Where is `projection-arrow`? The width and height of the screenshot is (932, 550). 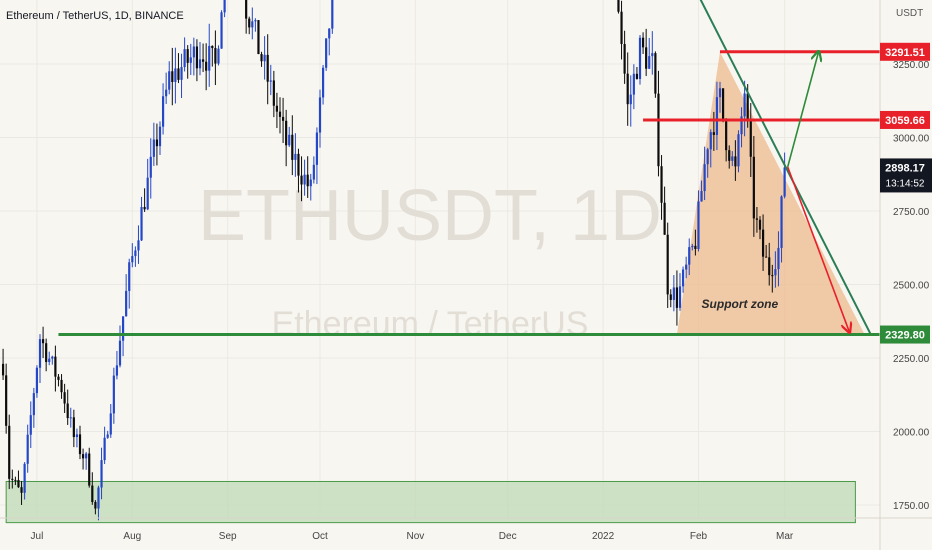
projection-arrow is located at coordinates (802, 110).